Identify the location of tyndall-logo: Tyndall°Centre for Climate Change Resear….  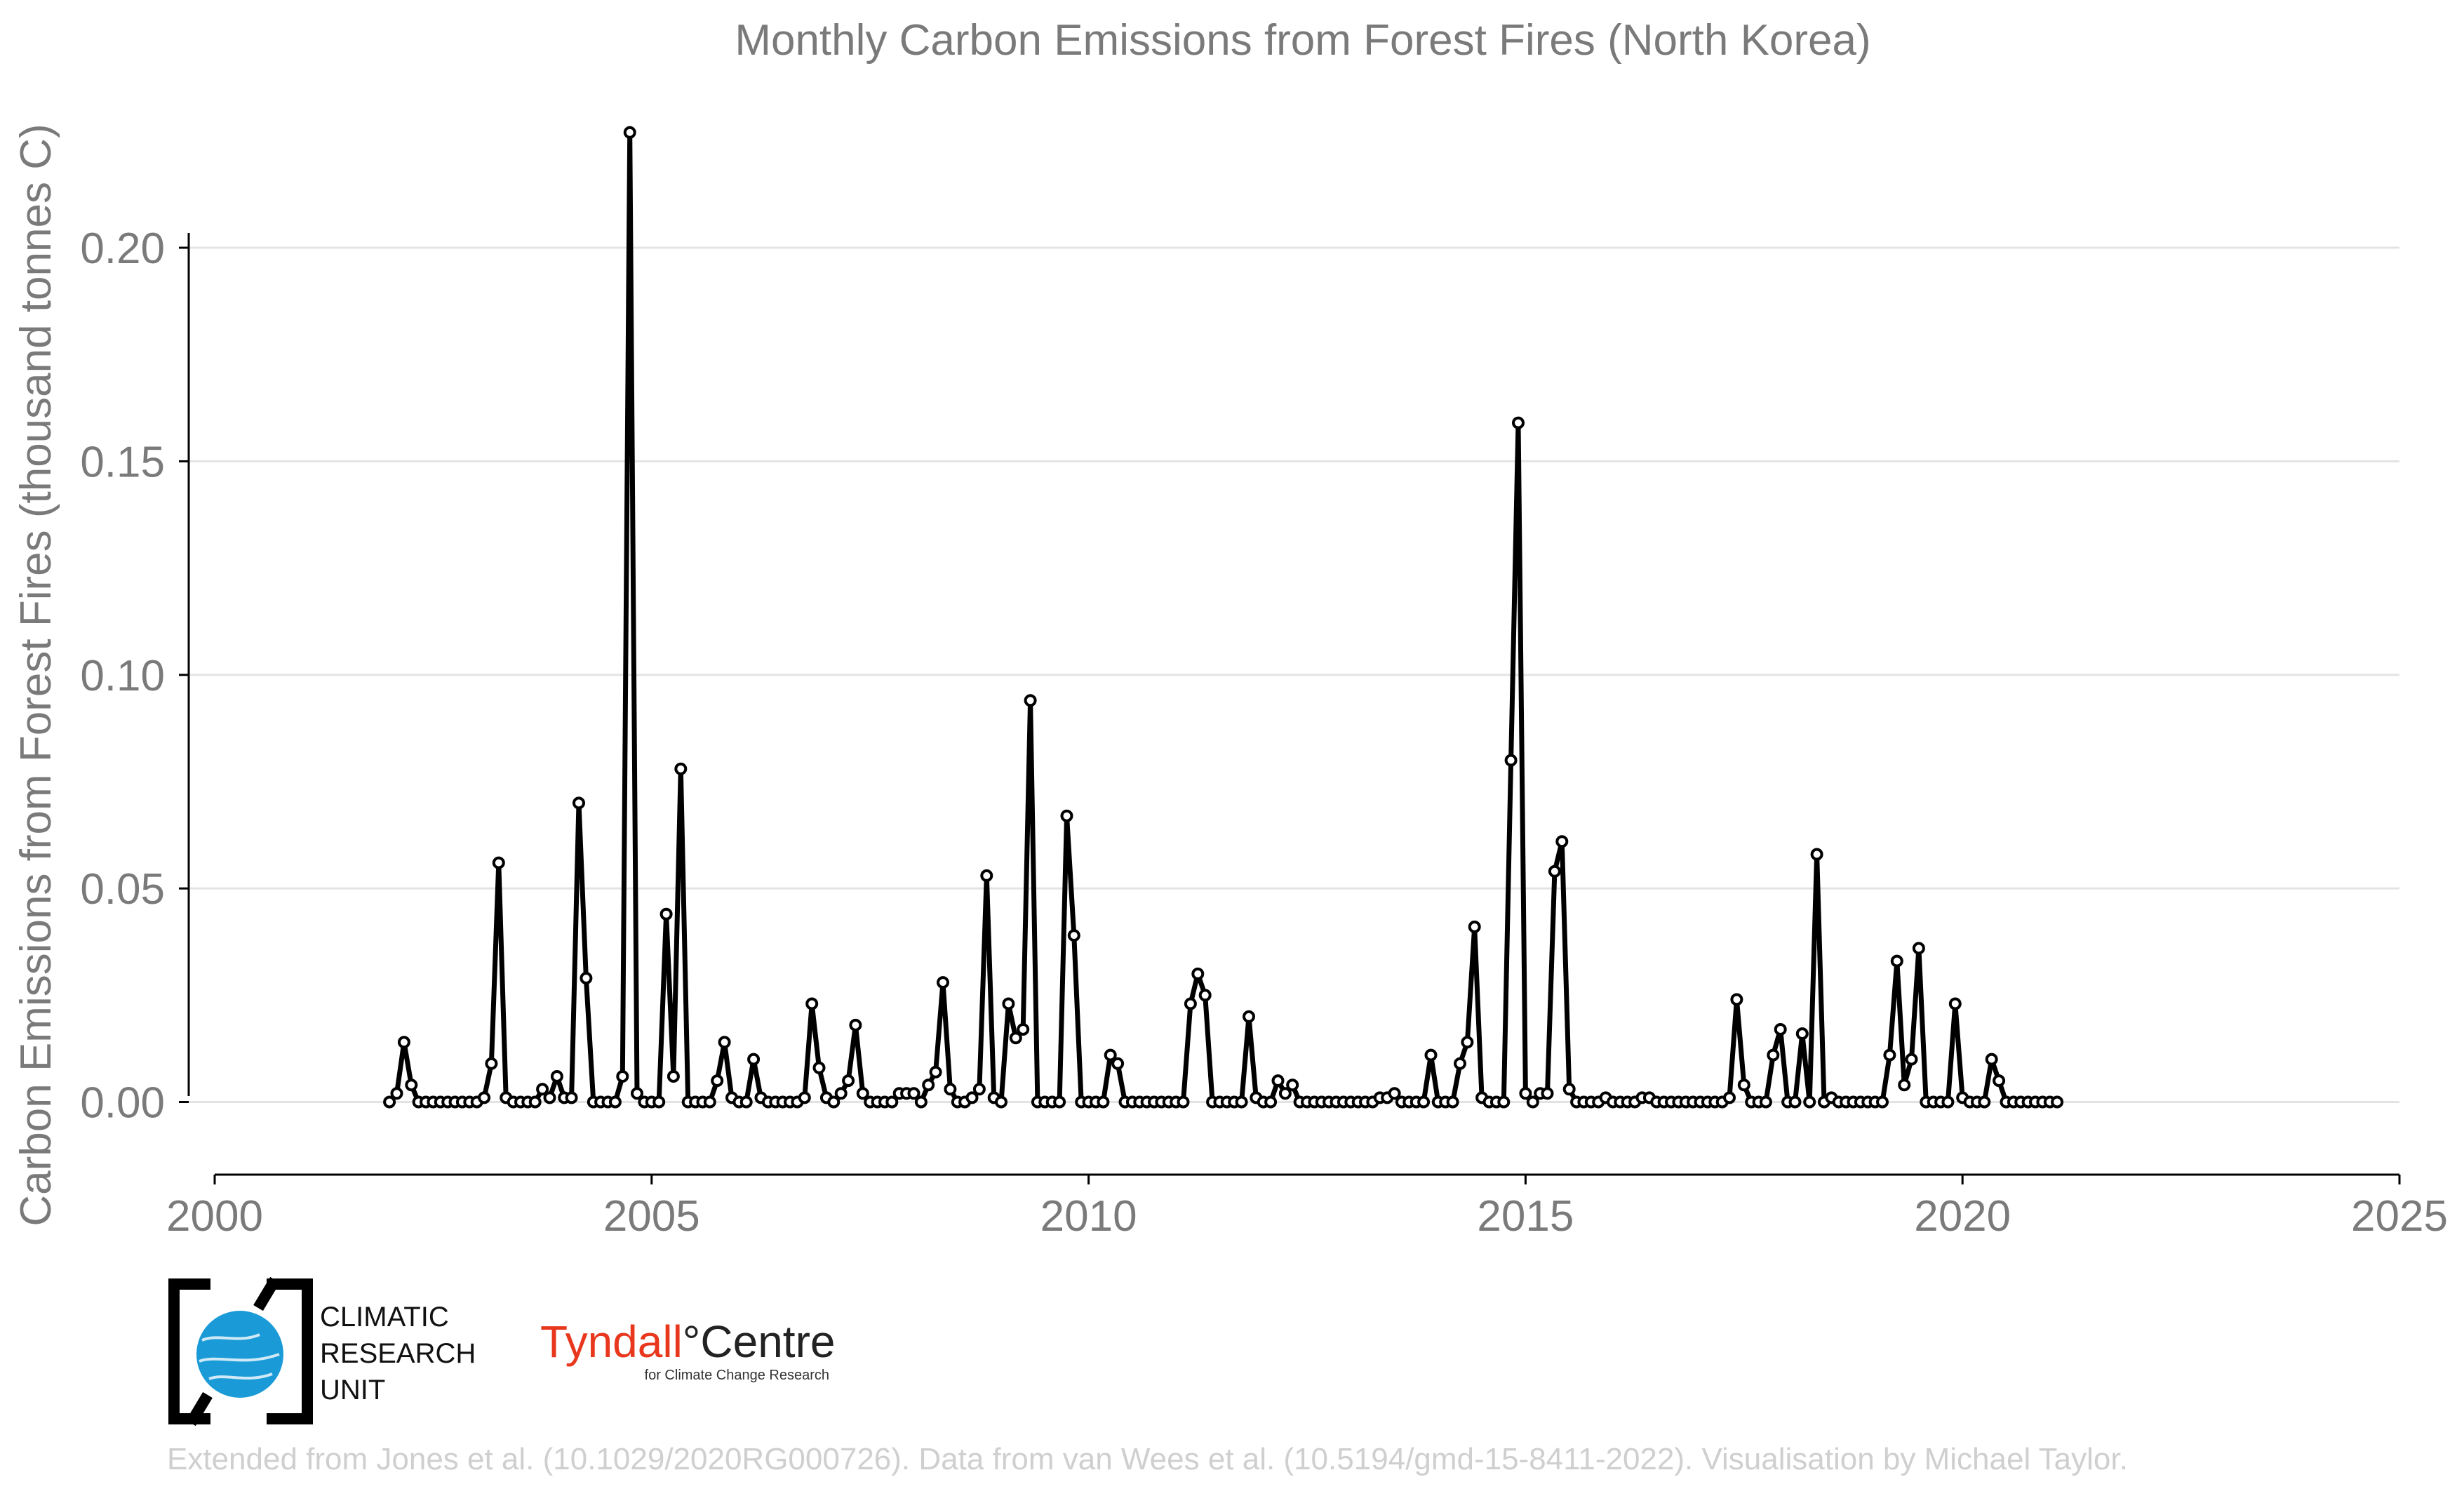
(687, 1349).